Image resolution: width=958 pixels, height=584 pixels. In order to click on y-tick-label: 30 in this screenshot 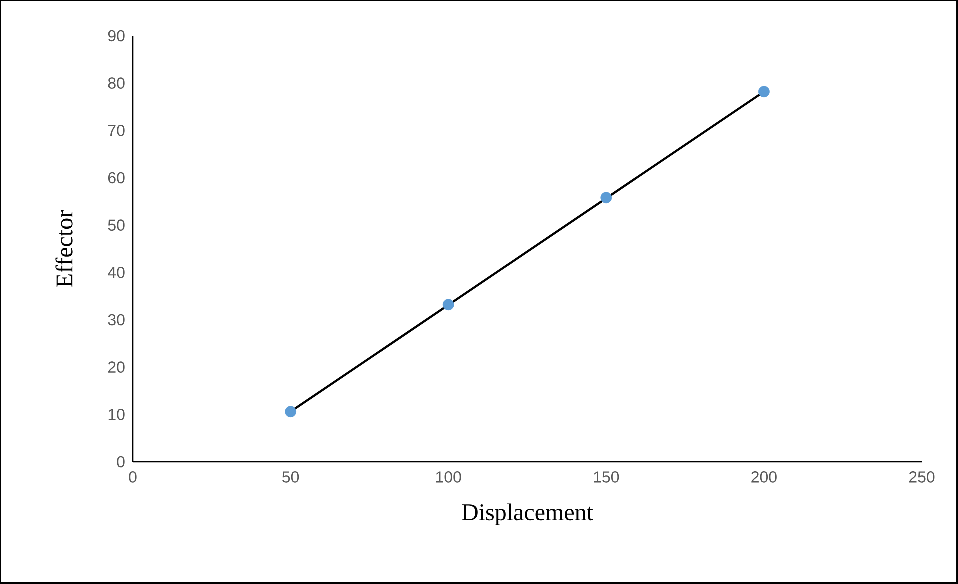, I will do `click(116, 320)`.